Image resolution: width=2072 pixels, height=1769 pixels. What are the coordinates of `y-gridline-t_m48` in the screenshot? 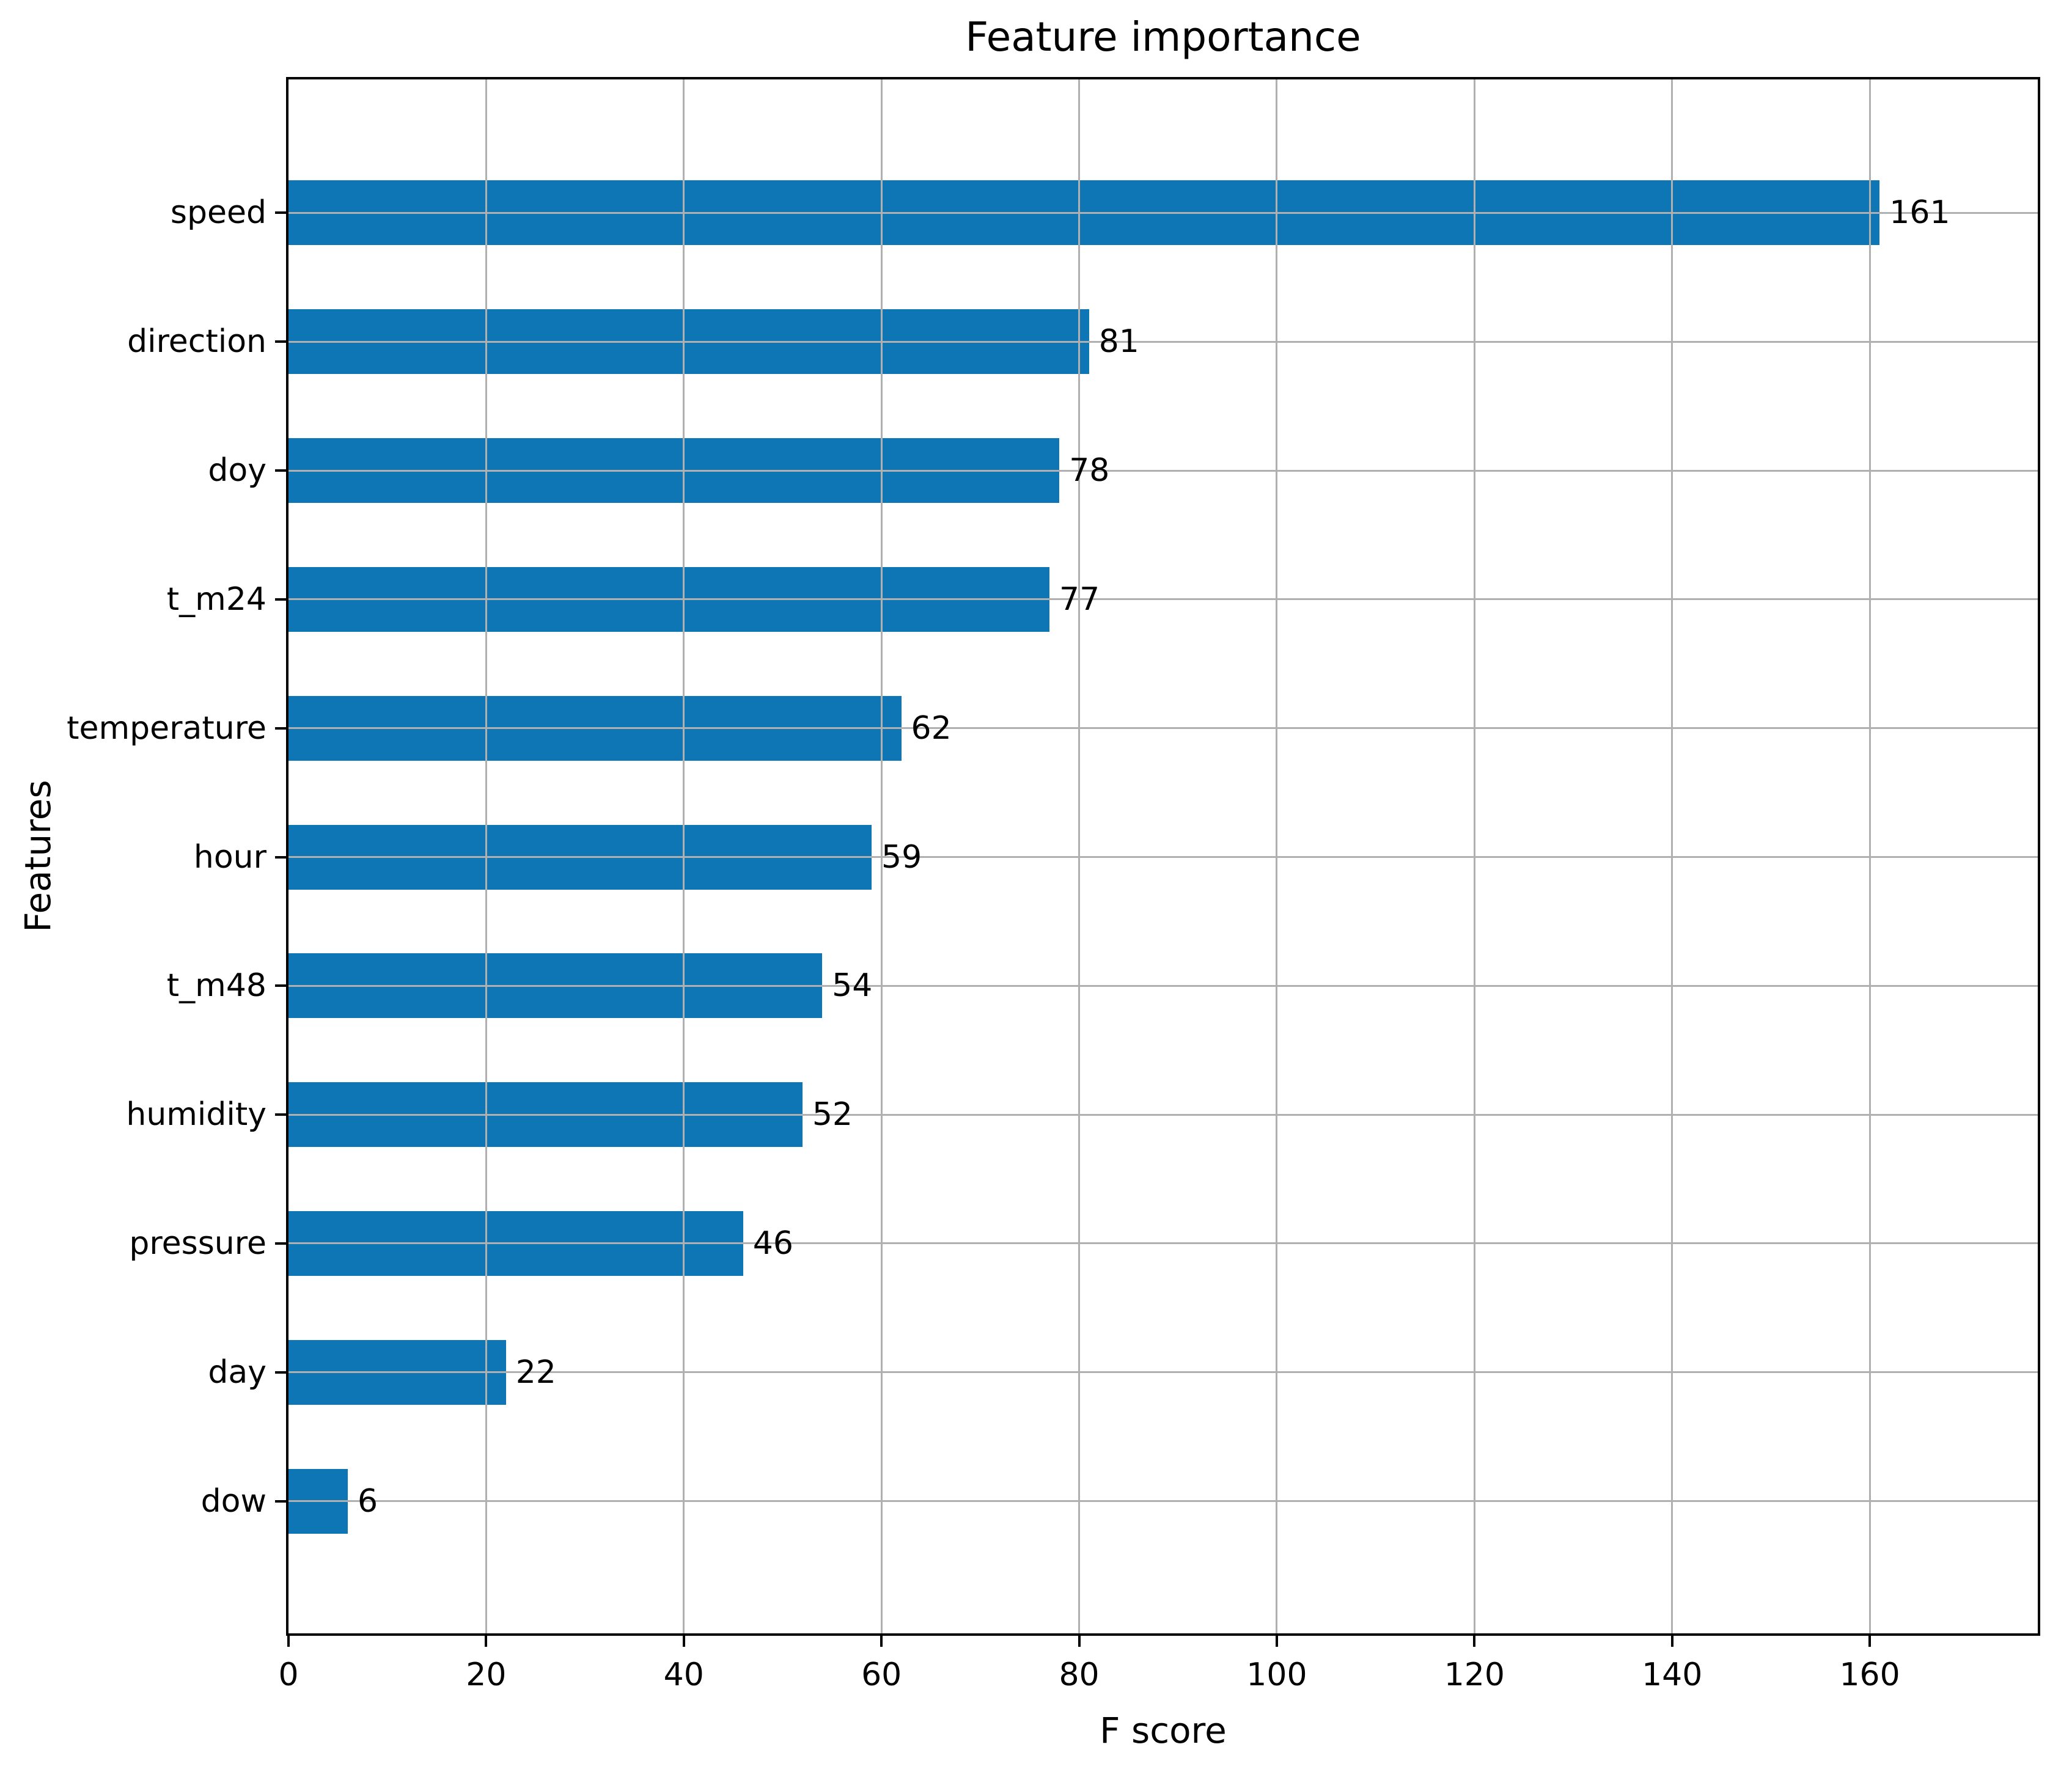 It's located at (1163, 986).